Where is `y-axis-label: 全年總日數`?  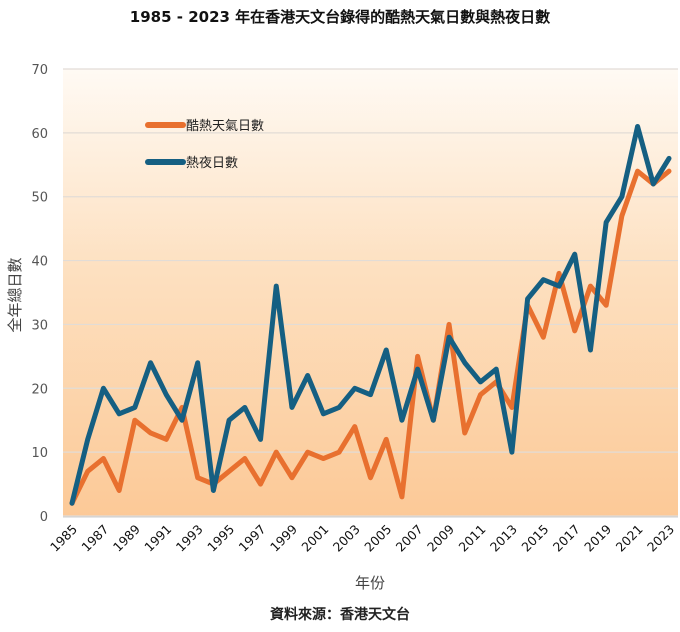 y-axis-label: 全年總日數 is located at coordinates (15, 294).